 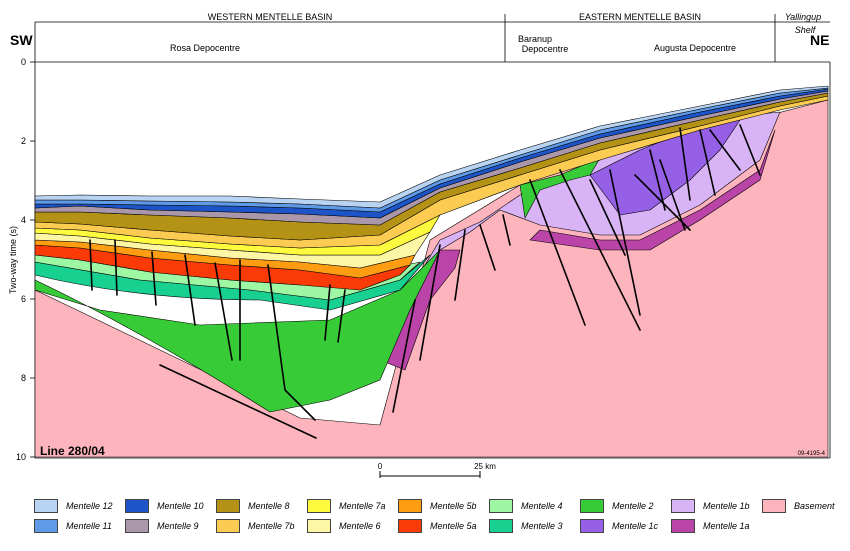 What do you see at coordinates (360, 526) in the screenshot?
I see `legend-label: Mentelle 6` at bounding box center [360, 526].